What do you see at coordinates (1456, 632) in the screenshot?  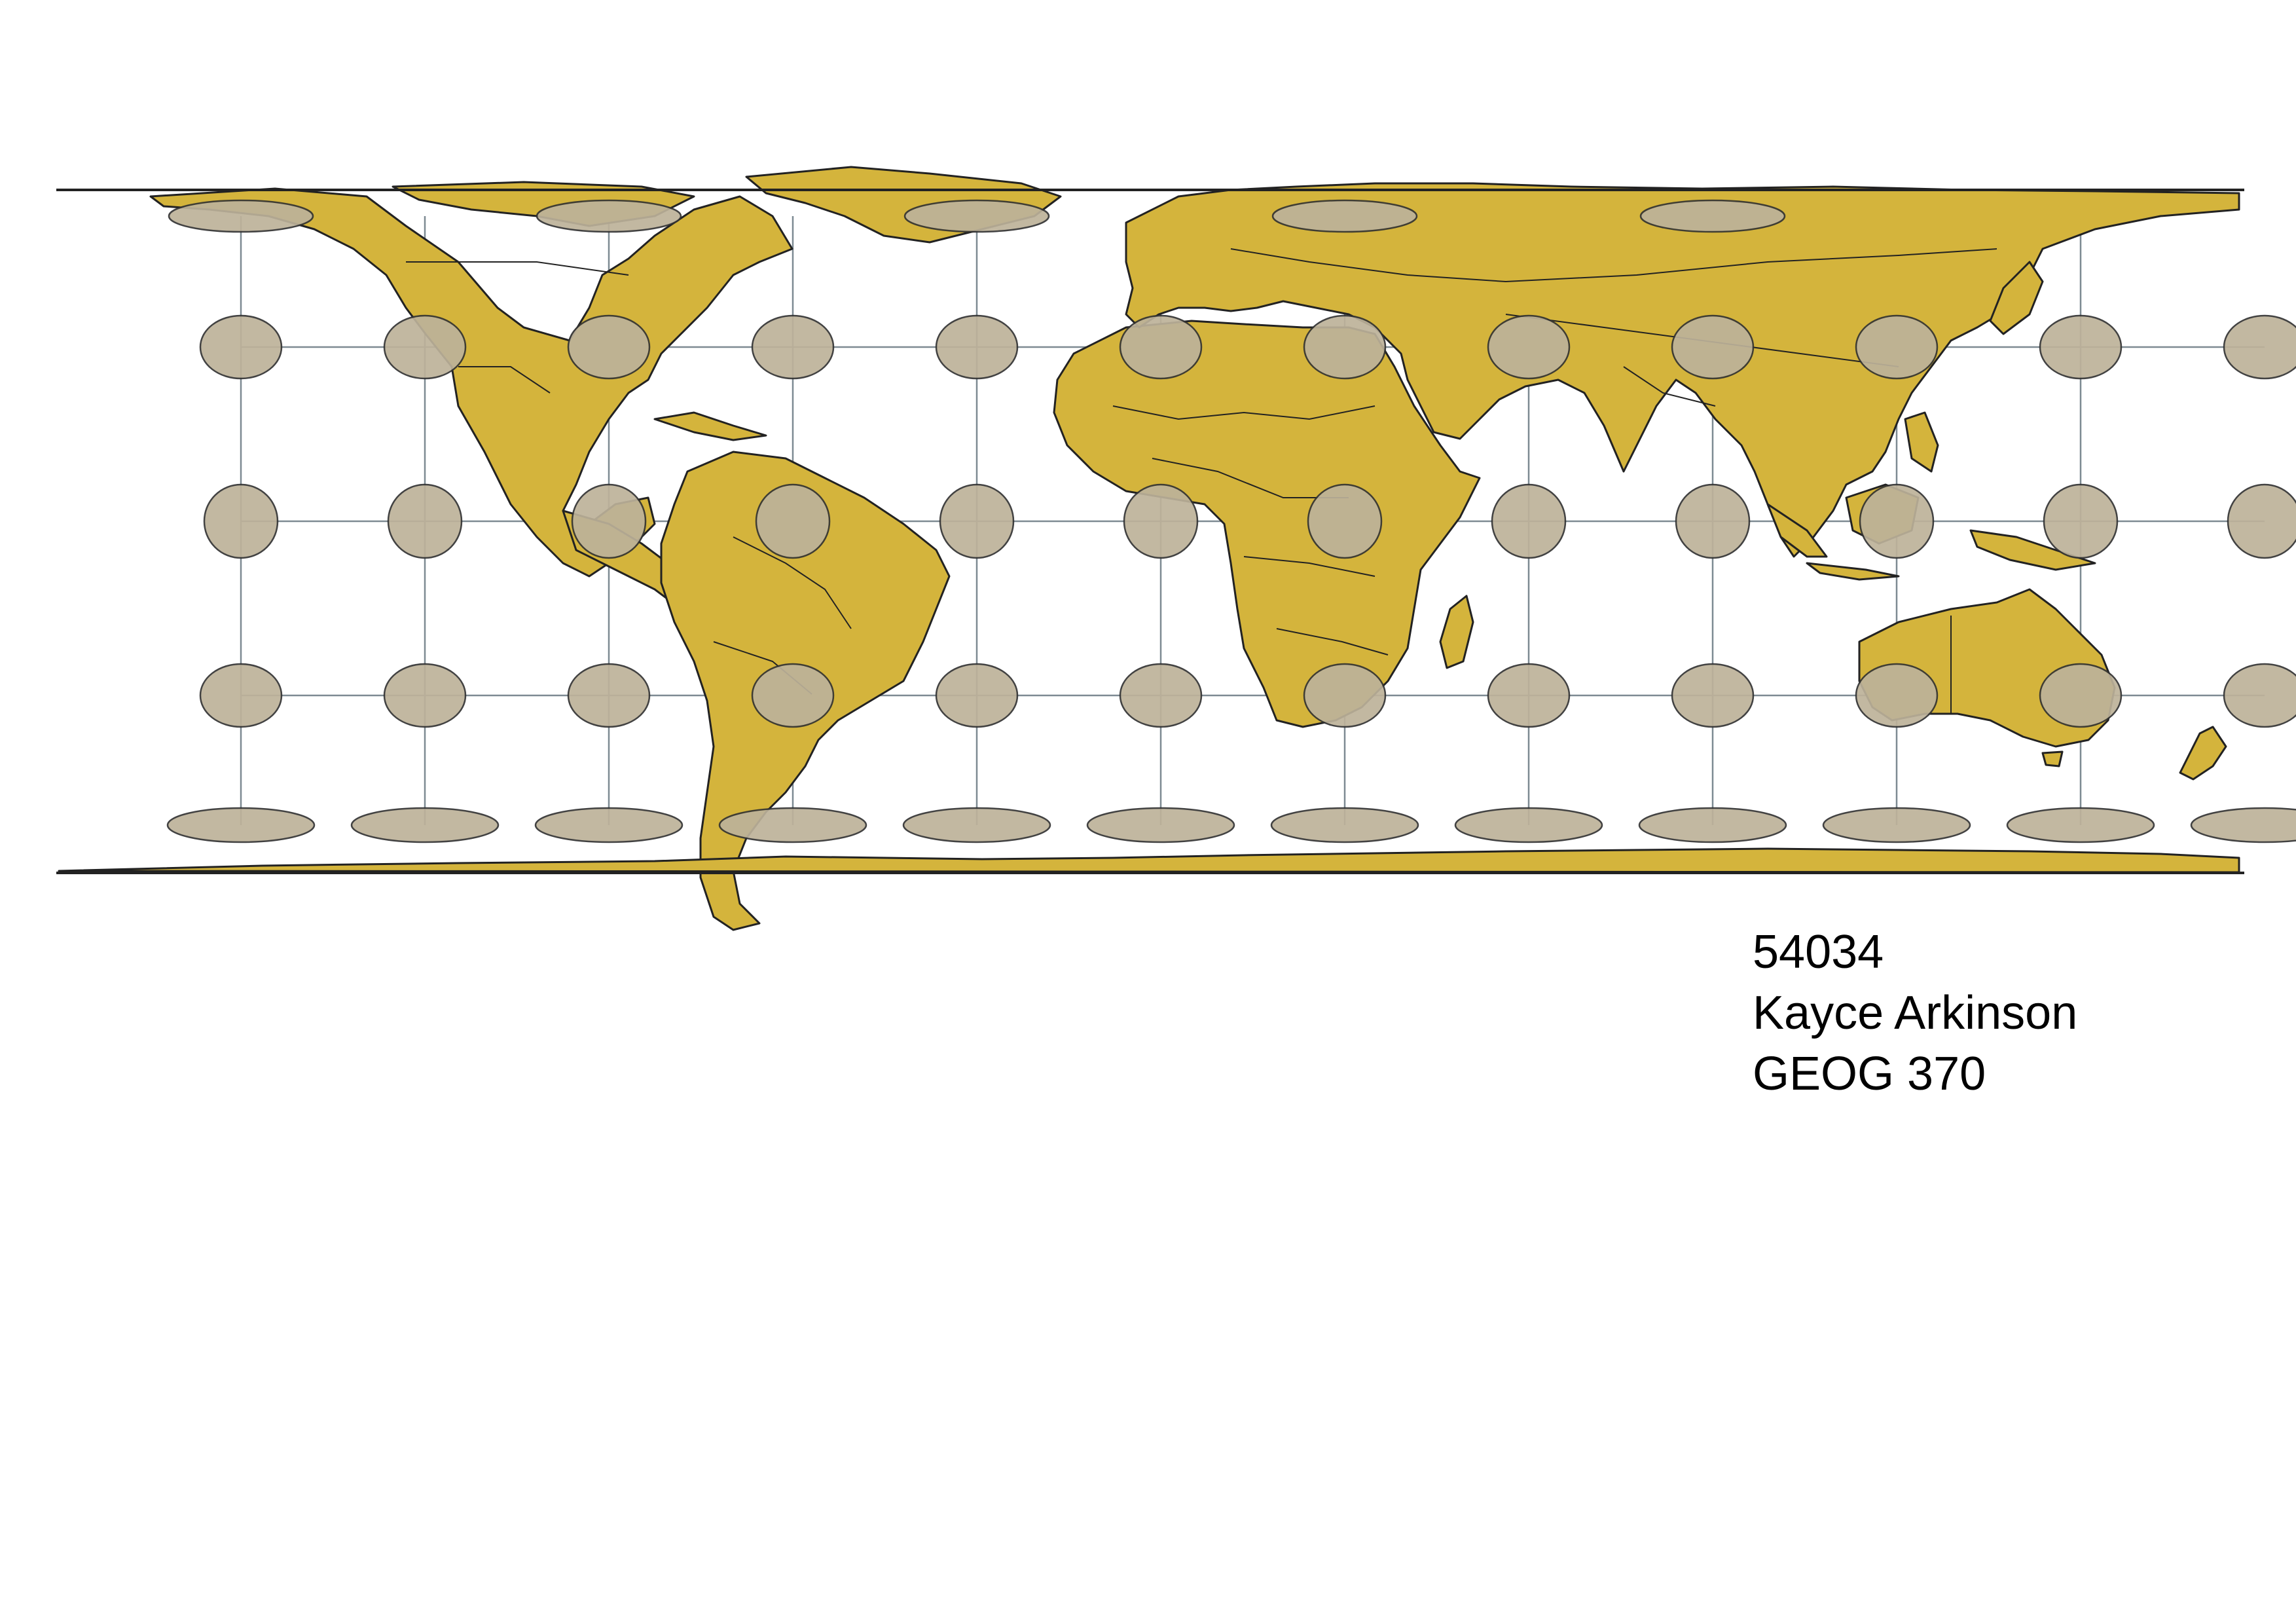 I see `madagascar` at bounding box center [1456, 632].